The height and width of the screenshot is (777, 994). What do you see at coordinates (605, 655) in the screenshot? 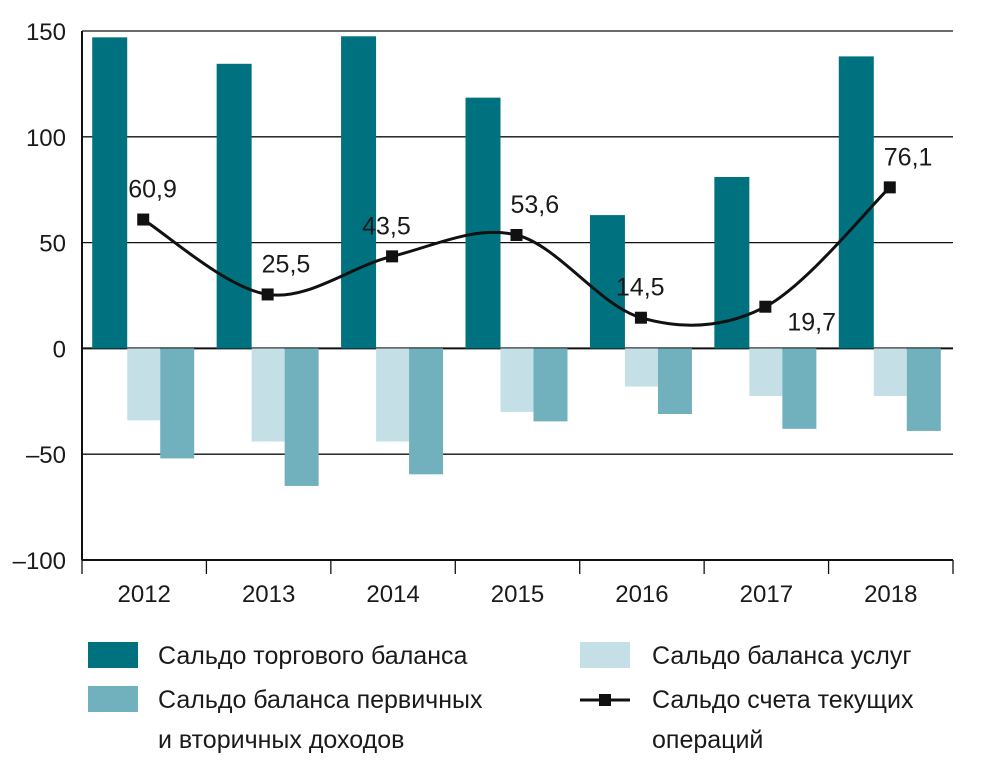
I see `legend-swatch-services` at bounding box center [605, 655].